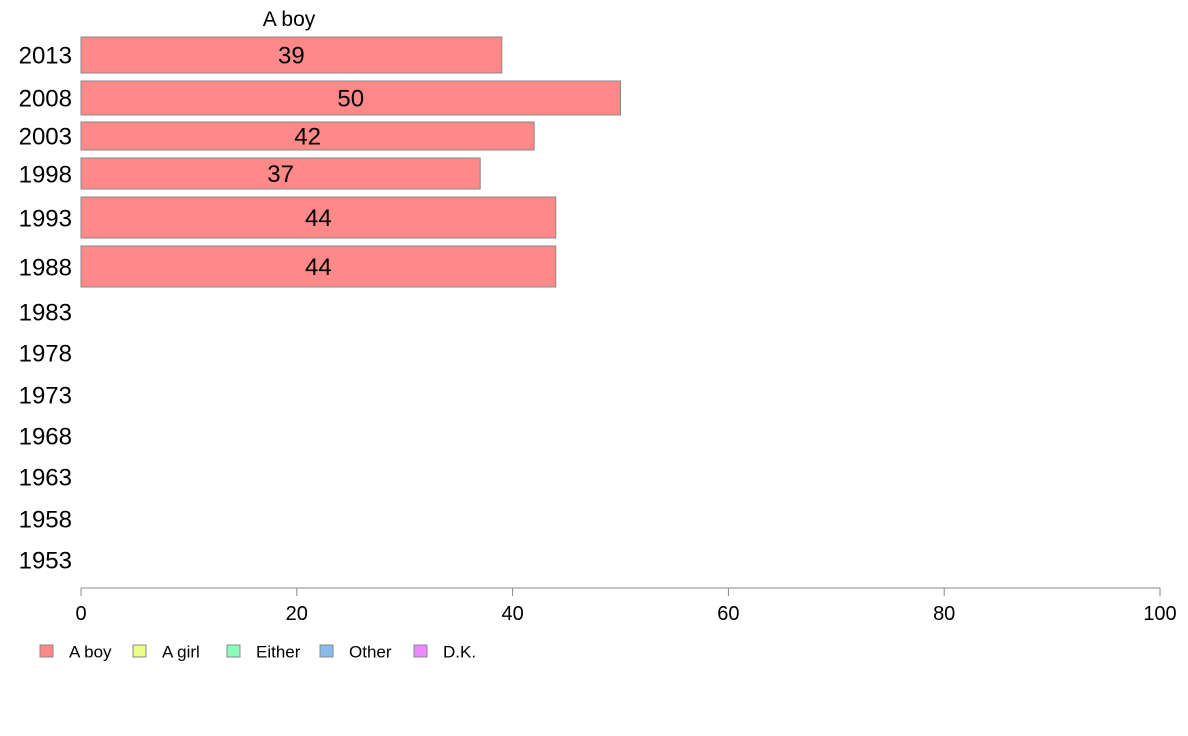 Image resolution: width=1188 pixels, height=736 pixels. I want to click on data-label-2013: 39, so click(291, 56).